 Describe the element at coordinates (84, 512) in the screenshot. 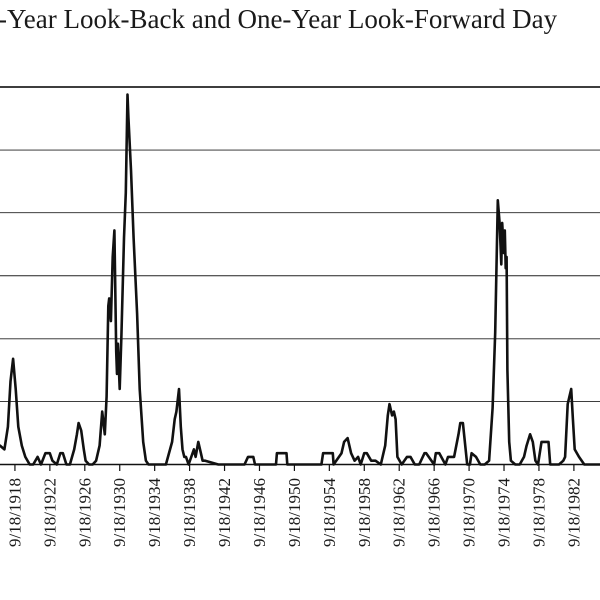

I see `x-tick-label: 9/18/1926` at that location.